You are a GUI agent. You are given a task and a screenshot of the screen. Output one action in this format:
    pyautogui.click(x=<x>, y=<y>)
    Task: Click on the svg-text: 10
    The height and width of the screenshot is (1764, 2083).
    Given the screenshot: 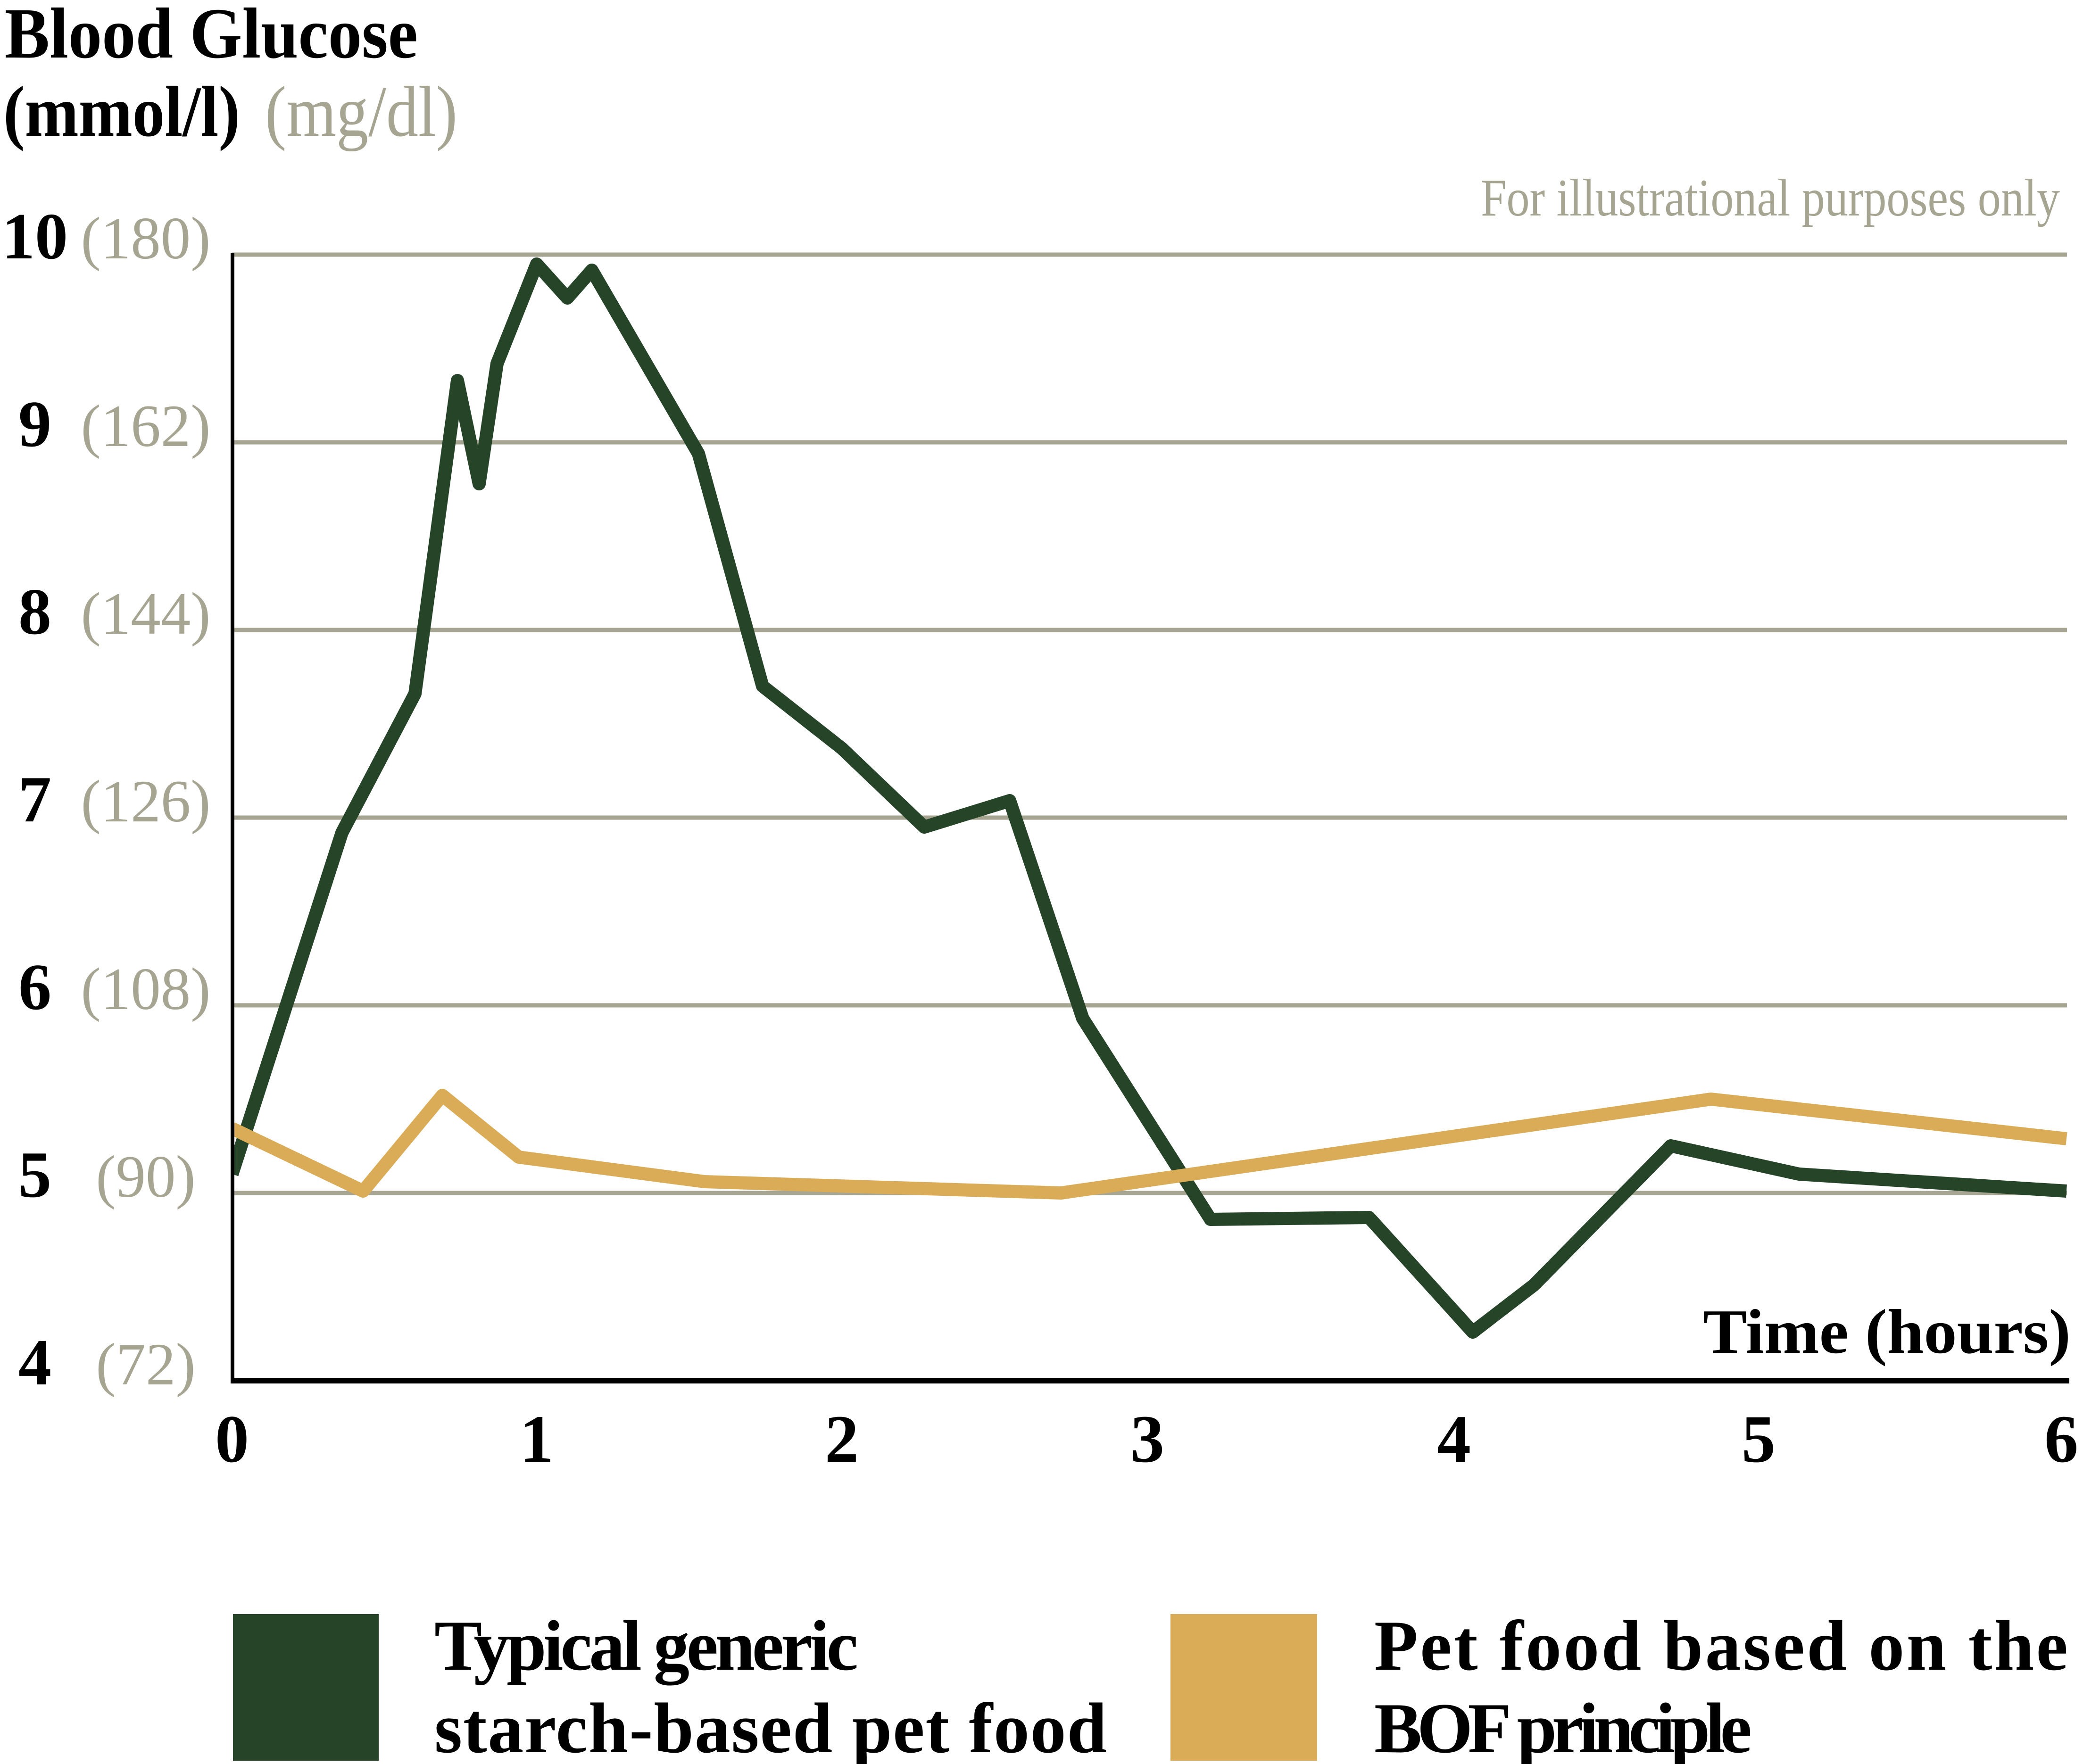 What is the action you would take?
    pyautogui.click(x=35, y=236)
    